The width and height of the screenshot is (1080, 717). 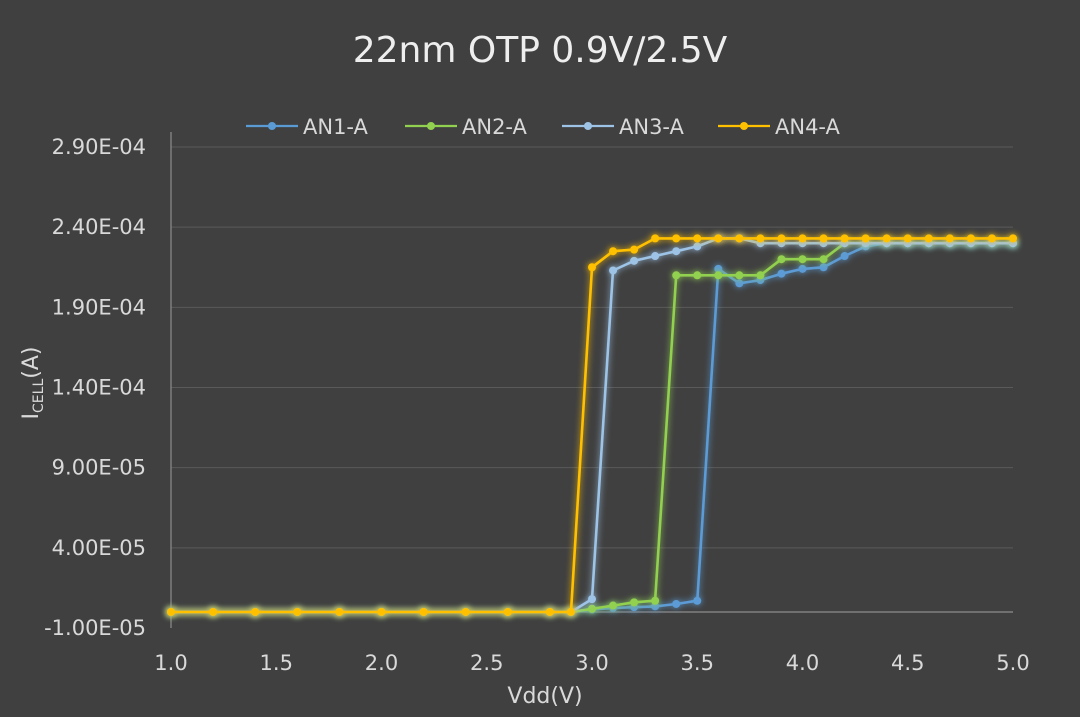 What do you see at coordinates (170, 663) in the screenshot?
I see `x-tick-label: 1.0` at bounding box center [170, 663].